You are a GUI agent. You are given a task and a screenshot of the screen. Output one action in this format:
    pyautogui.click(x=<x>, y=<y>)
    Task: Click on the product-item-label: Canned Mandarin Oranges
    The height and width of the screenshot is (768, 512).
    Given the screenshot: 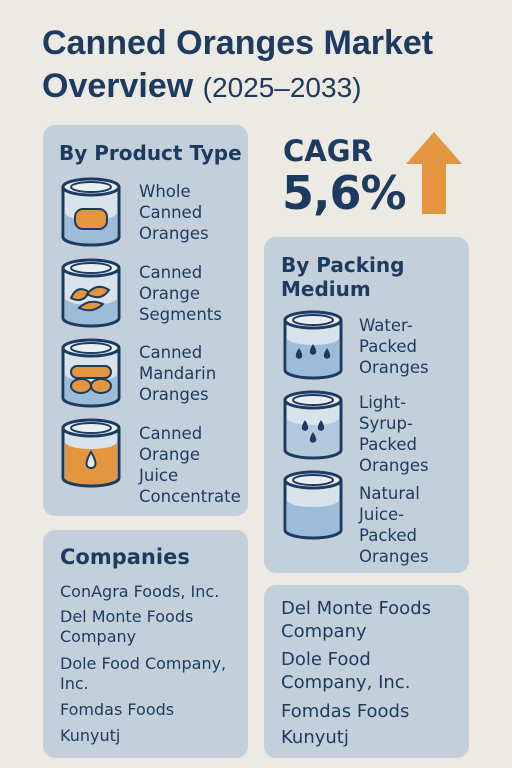 What is the action you would take?
    pyautogui.click(x=178, y=373)
    